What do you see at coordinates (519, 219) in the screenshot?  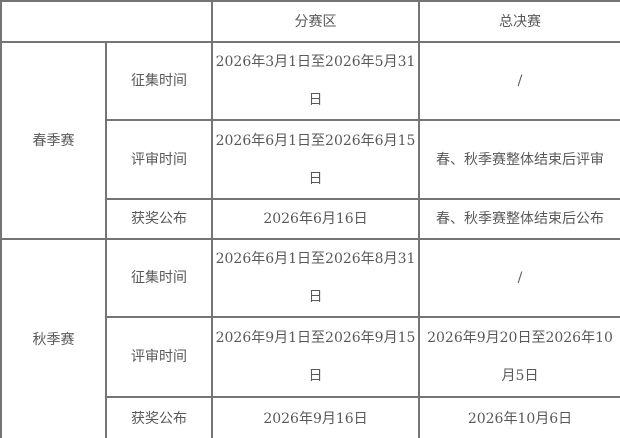 I see `cell-finals: 春、秋季赛整体结束后公布` at bounding box center [519, 219].